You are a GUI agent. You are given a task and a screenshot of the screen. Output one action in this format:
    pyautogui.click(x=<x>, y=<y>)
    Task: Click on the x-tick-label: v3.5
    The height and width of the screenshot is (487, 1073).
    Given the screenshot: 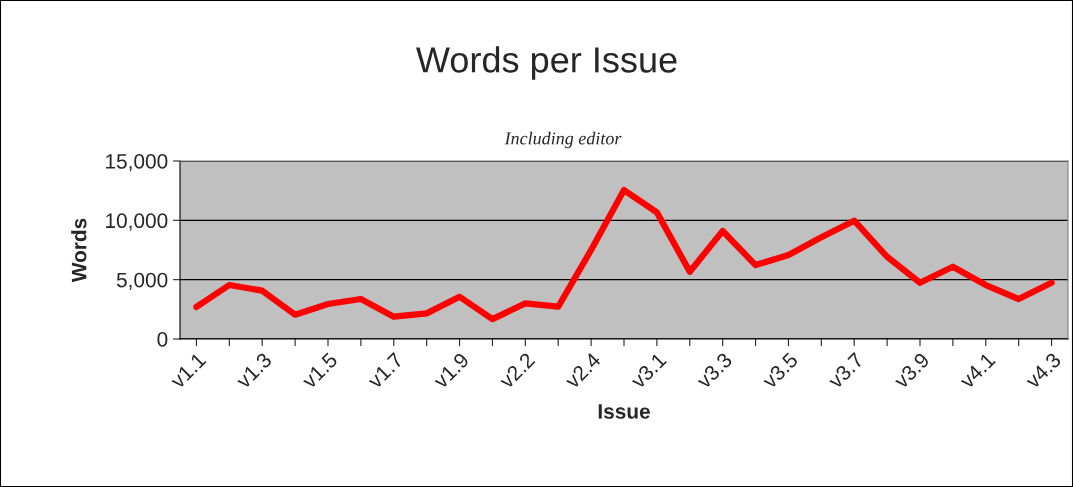 What is the action you would take?
    pyautogui.click(x=780, y=370)
    